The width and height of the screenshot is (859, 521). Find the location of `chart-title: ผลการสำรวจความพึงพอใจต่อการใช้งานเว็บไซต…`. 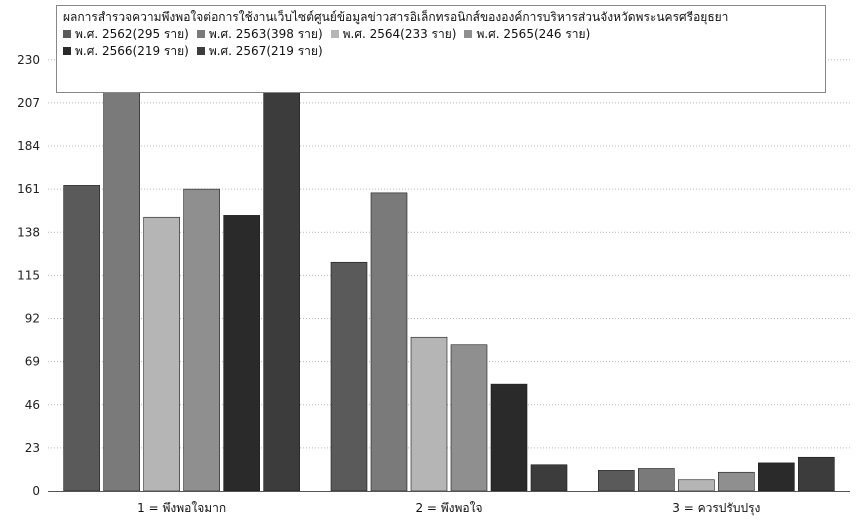

chart-title: ผลการสำรวจความพึงพอใจต่อการใช้งานเว็บไซต… is located at coordinates (396, 17).